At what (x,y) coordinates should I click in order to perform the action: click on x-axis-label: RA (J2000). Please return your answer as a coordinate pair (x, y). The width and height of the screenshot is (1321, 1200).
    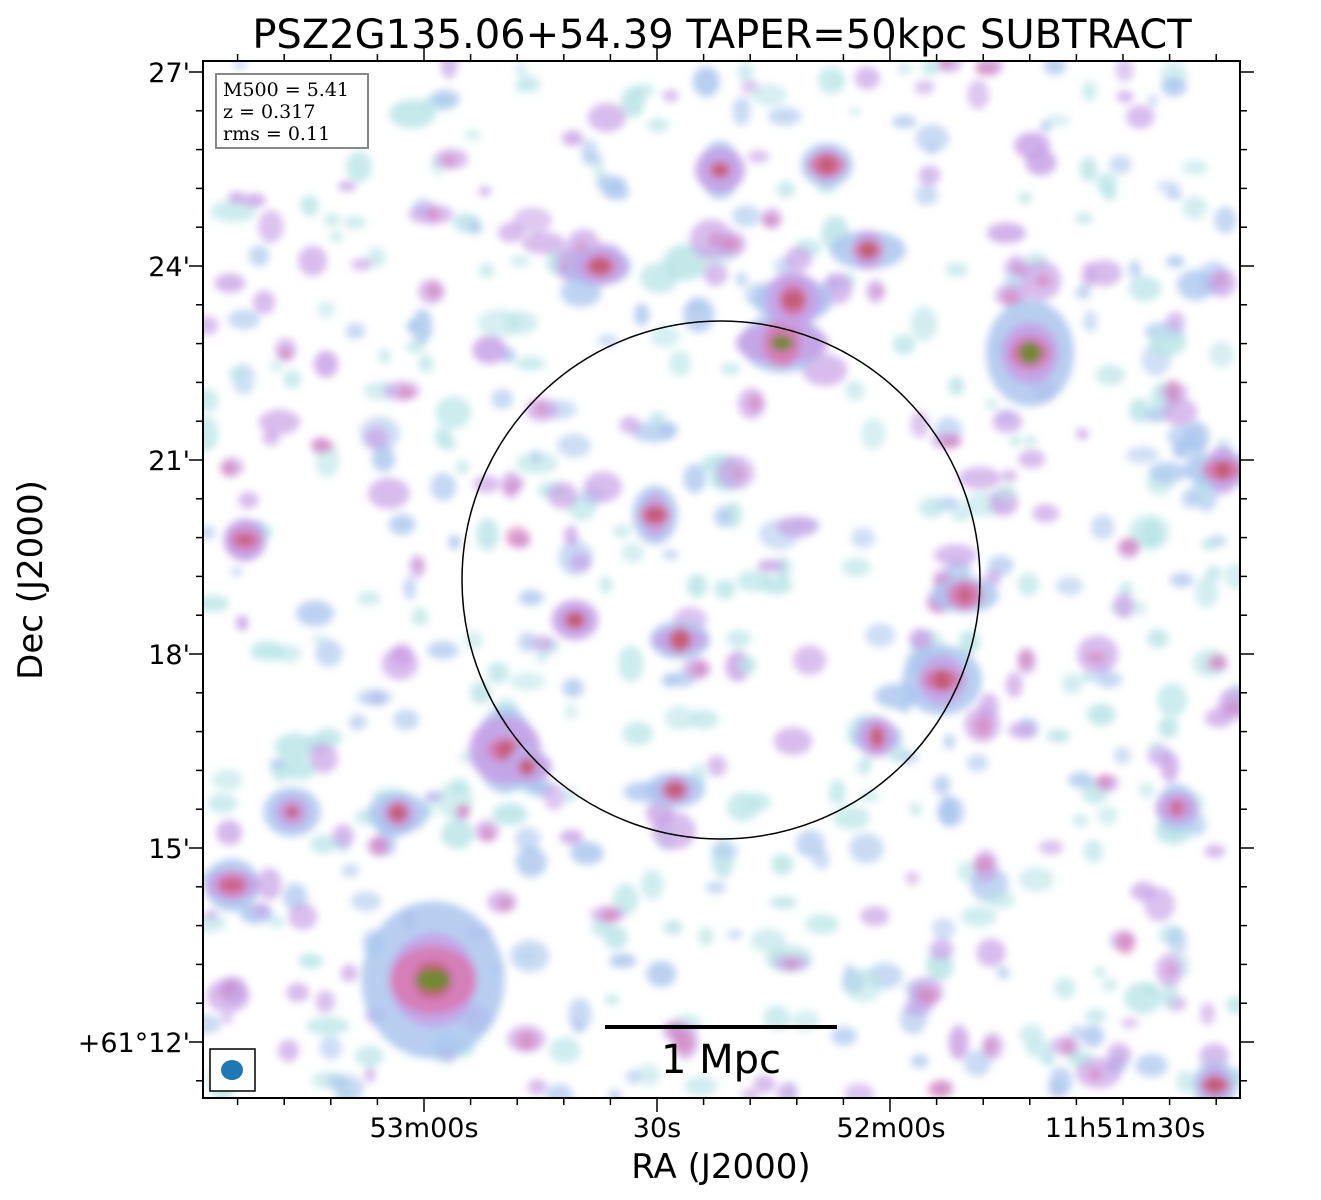
    Looking at the image, I should click on (720, 1167).